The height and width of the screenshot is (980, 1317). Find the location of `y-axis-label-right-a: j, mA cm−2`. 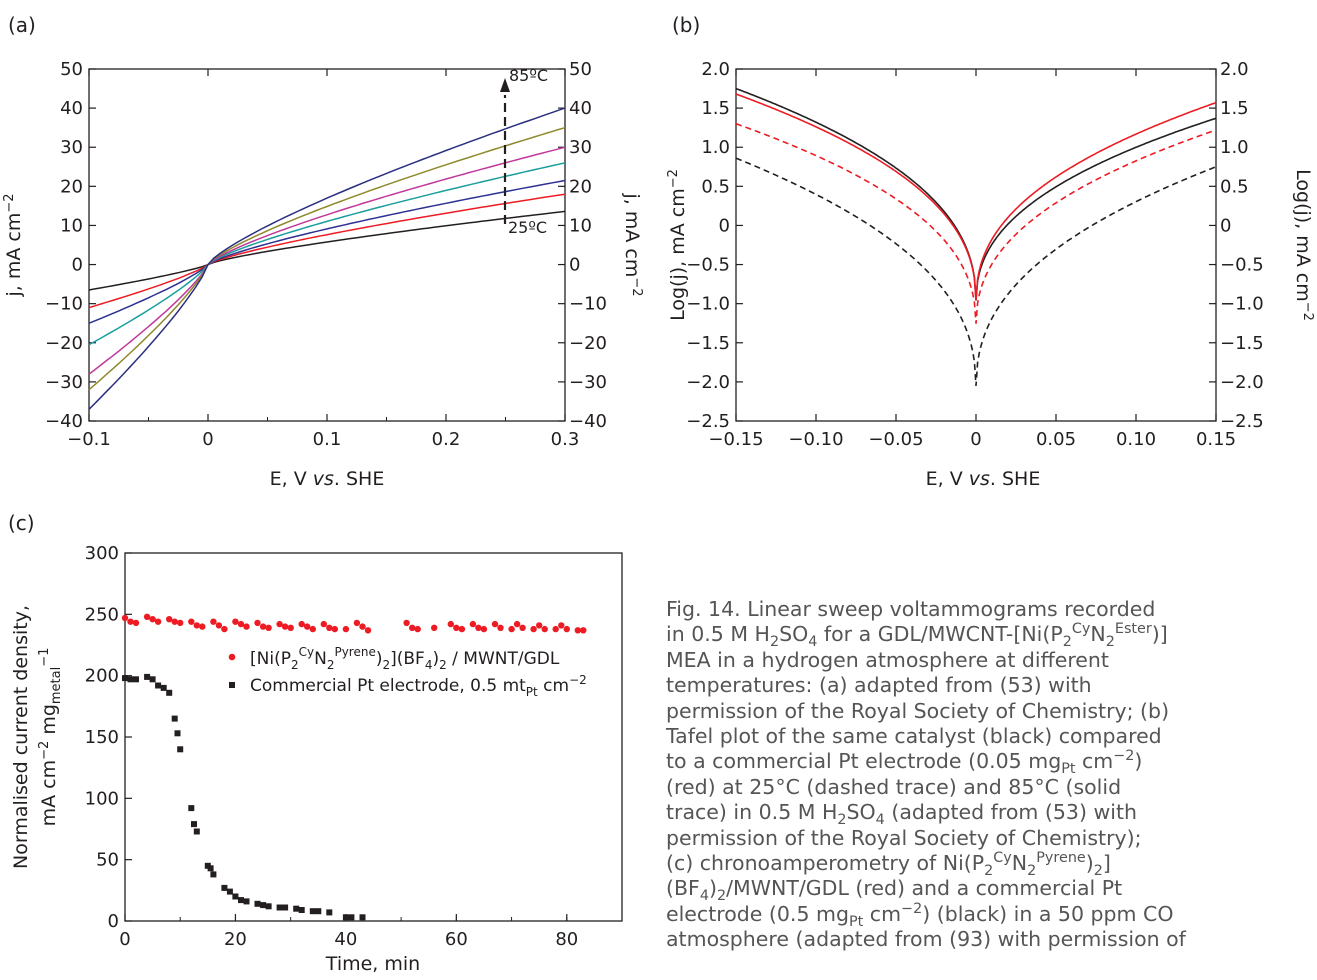

y-axis-label-right-a: j, mA cm−2 is located at coordinates (632, 244).